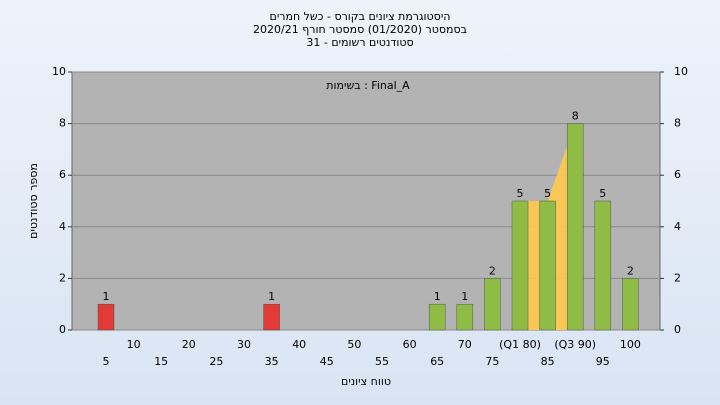  I want to click on x-tick-label: 95, so click(603, 361).